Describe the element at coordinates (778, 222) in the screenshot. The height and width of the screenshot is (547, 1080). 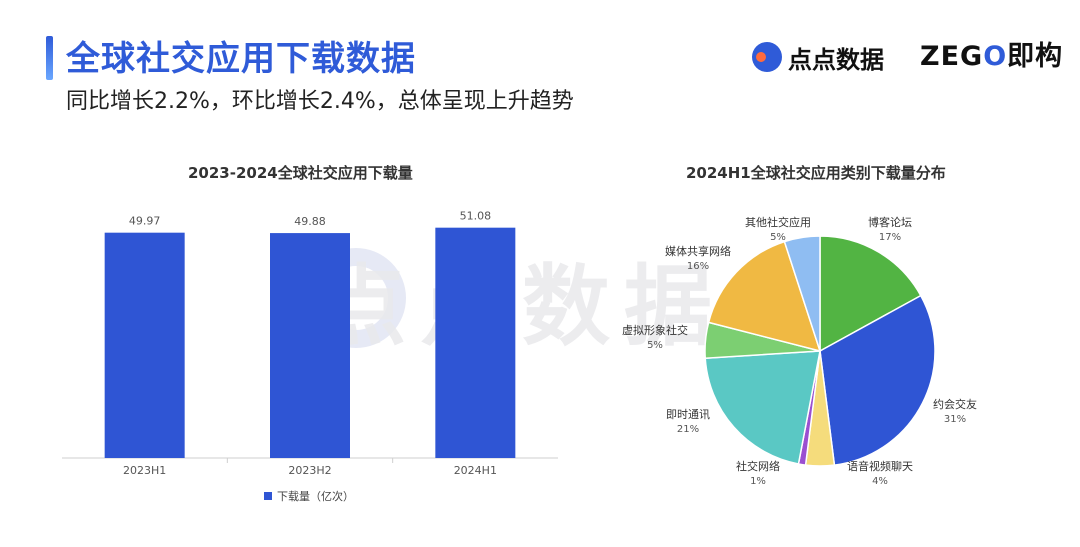
I see `pie-label: 其他社交应用` at that location.